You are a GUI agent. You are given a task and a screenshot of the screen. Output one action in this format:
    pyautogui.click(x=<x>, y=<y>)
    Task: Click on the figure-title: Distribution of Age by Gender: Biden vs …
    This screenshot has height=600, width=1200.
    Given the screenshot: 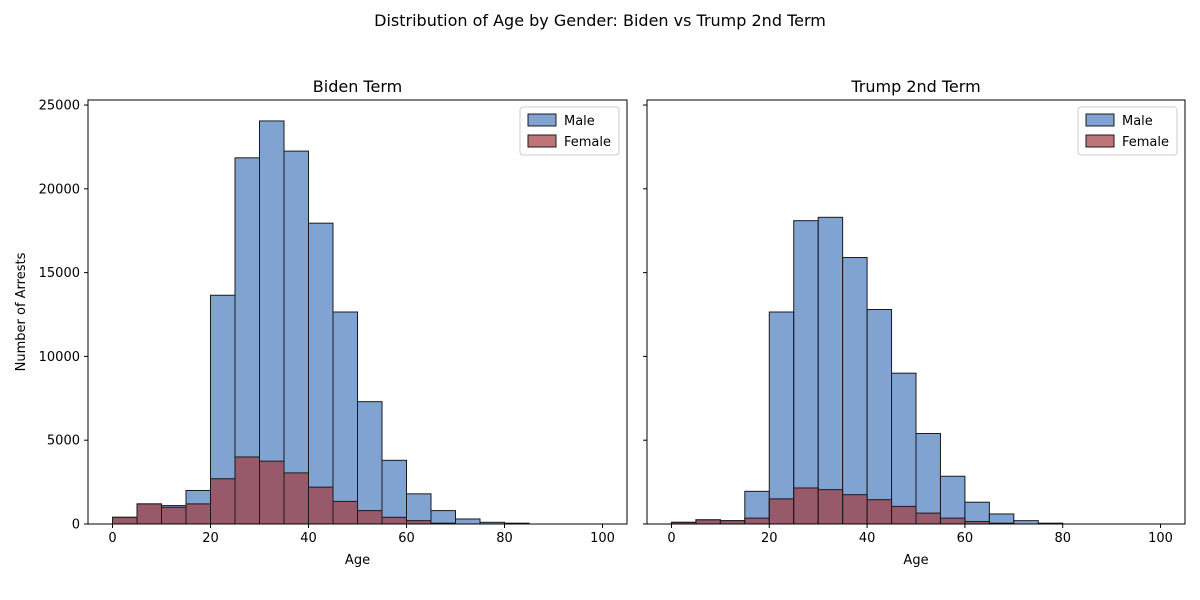 What is the action you would take?
    pyautogui.click(x=600, y=20)
    